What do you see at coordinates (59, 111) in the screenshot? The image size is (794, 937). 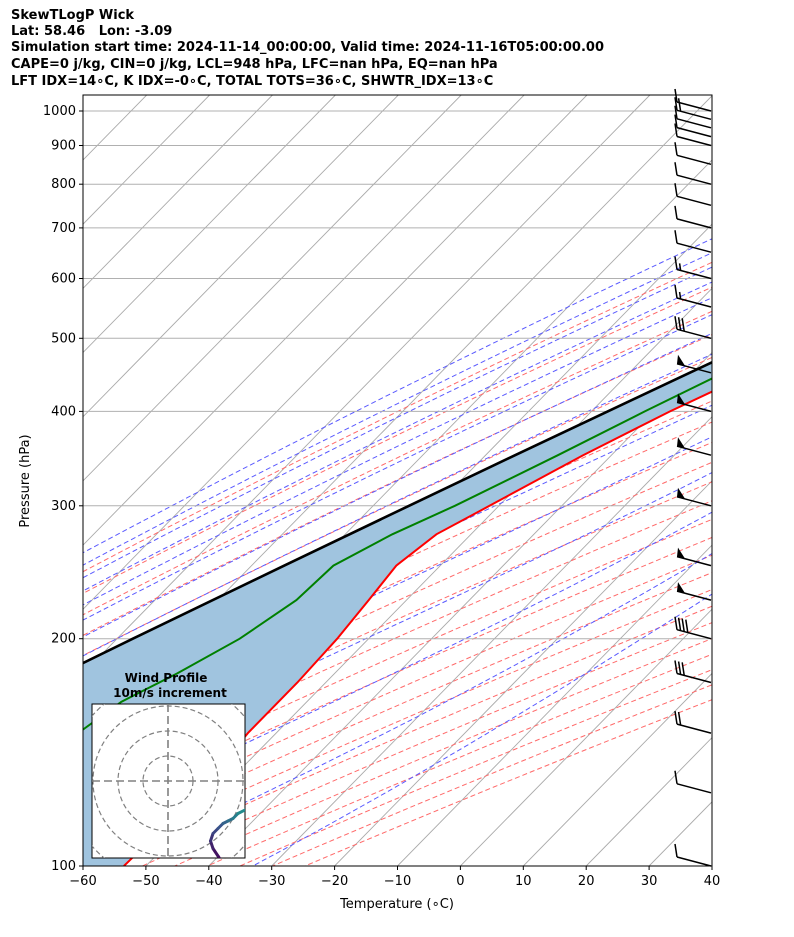 I see `y-tick-label: 1000` at bounding box center [59, 111].